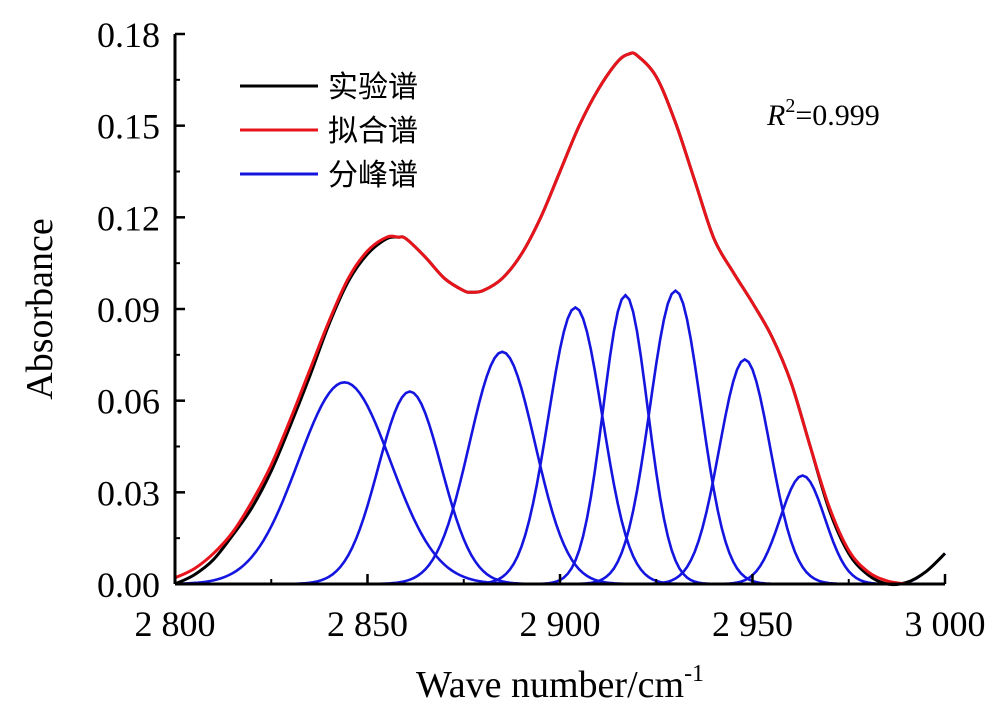 The height and width of the screenshot is (711, 1000). What do you see at coordinates (837, 115) in the screenshot?
I see `r-squared-value: =0.999` at bounding box center [837, 115].